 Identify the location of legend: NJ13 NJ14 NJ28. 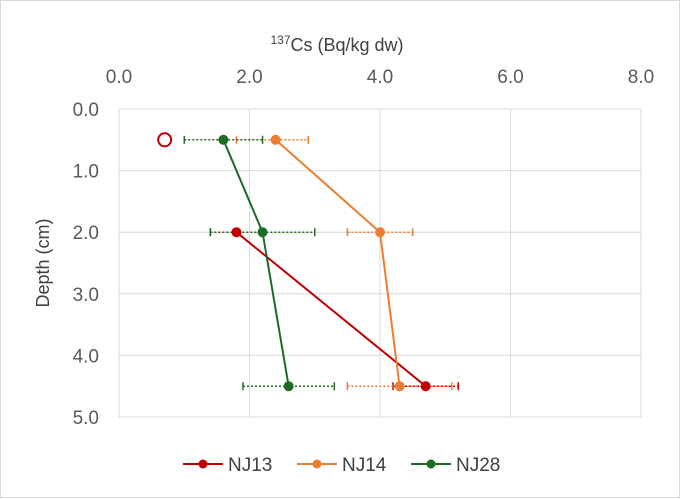
(341, 465).